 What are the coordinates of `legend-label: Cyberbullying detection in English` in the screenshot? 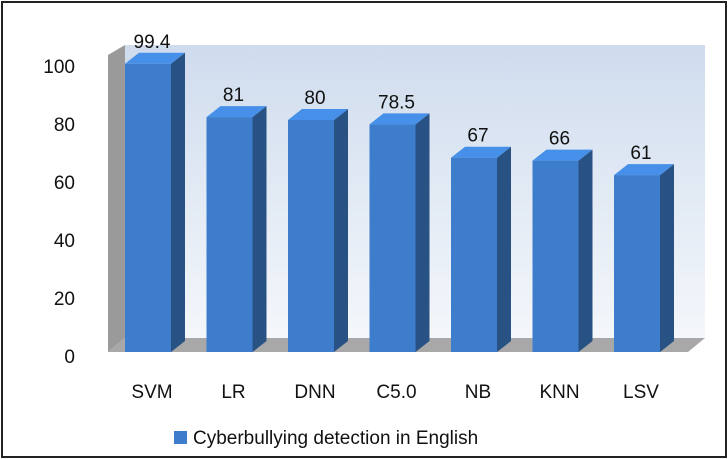 It's located at (335, 438).